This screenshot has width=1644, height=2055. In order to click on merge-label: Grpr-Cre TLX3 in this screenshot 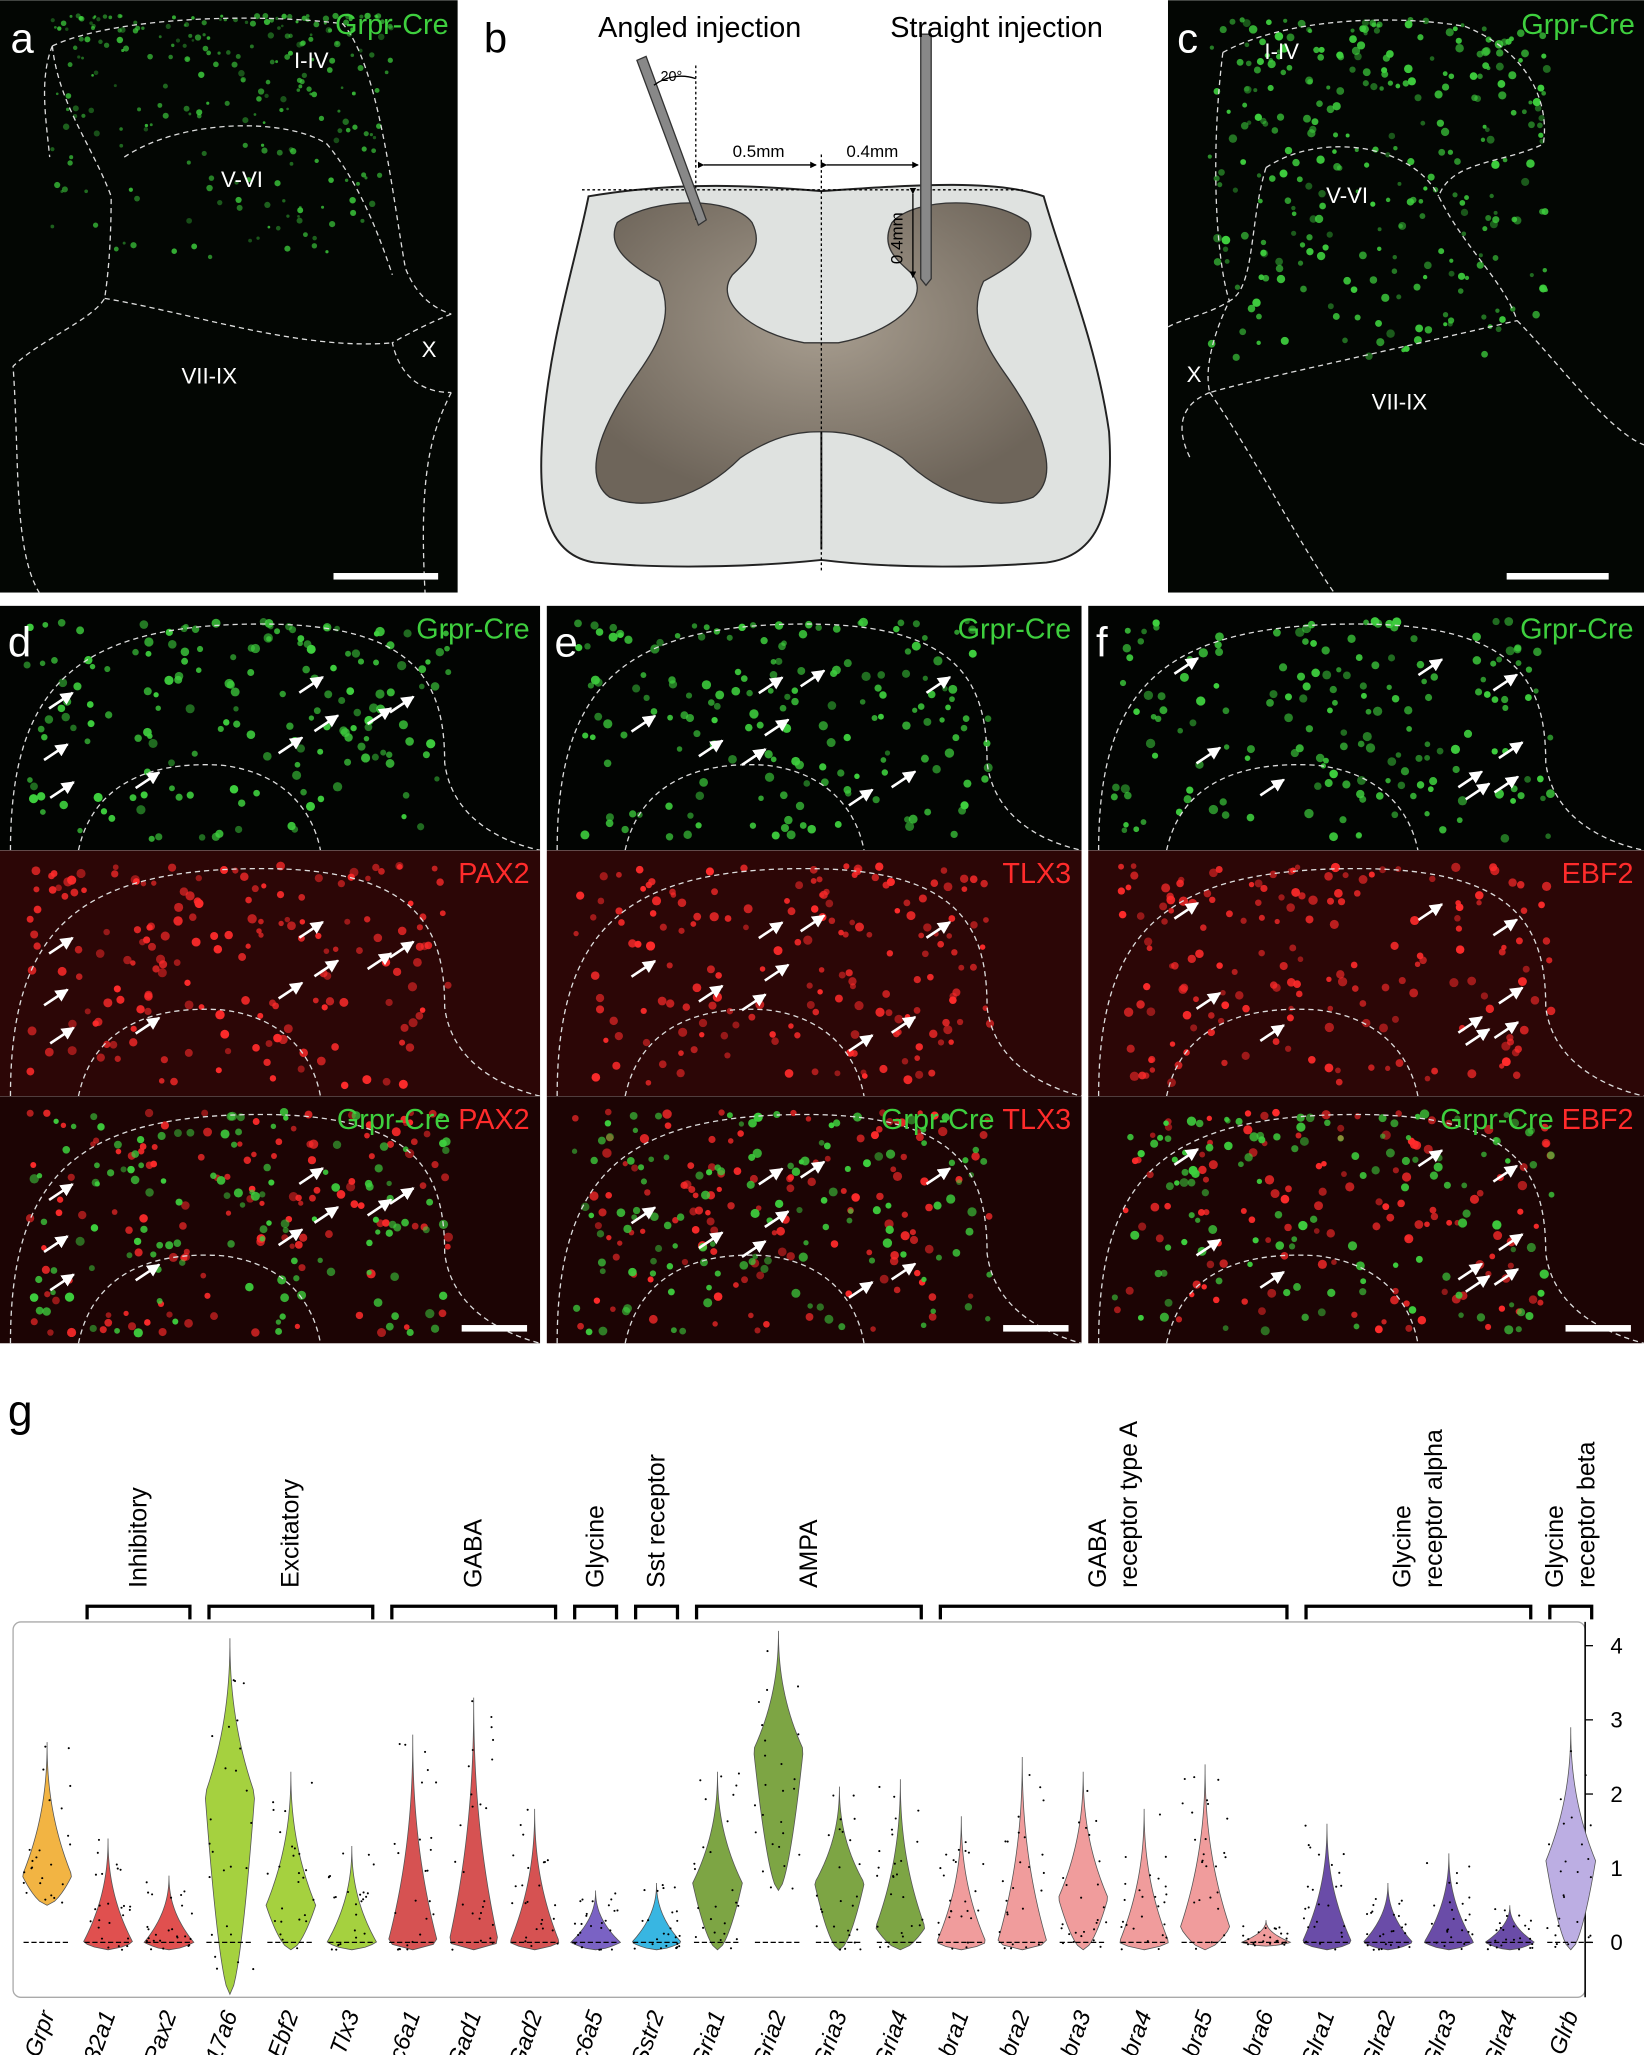, I will do `click(976, 1120)`.